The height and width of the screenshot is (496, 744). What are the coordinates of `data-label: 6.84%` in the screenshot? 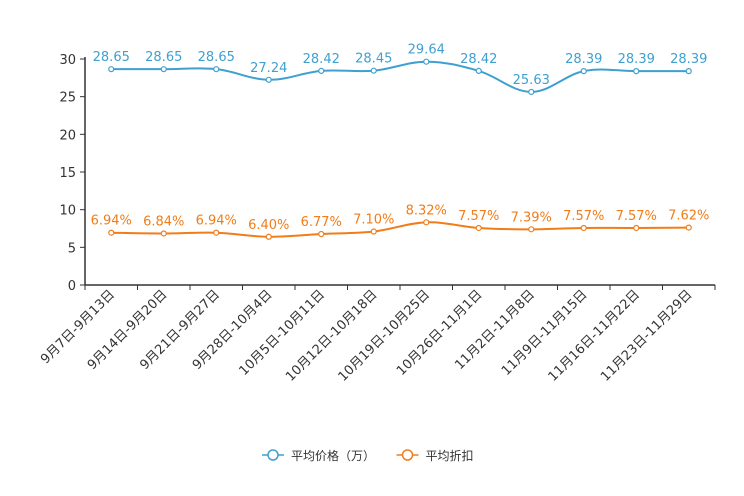 It's located at (163, 221).